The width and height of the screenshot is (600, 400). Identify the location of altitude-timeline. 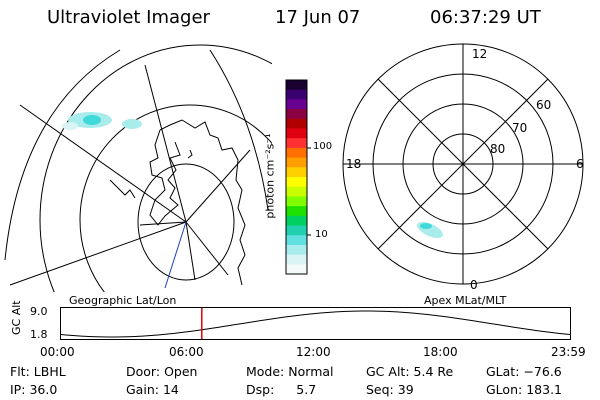
(315, 323).